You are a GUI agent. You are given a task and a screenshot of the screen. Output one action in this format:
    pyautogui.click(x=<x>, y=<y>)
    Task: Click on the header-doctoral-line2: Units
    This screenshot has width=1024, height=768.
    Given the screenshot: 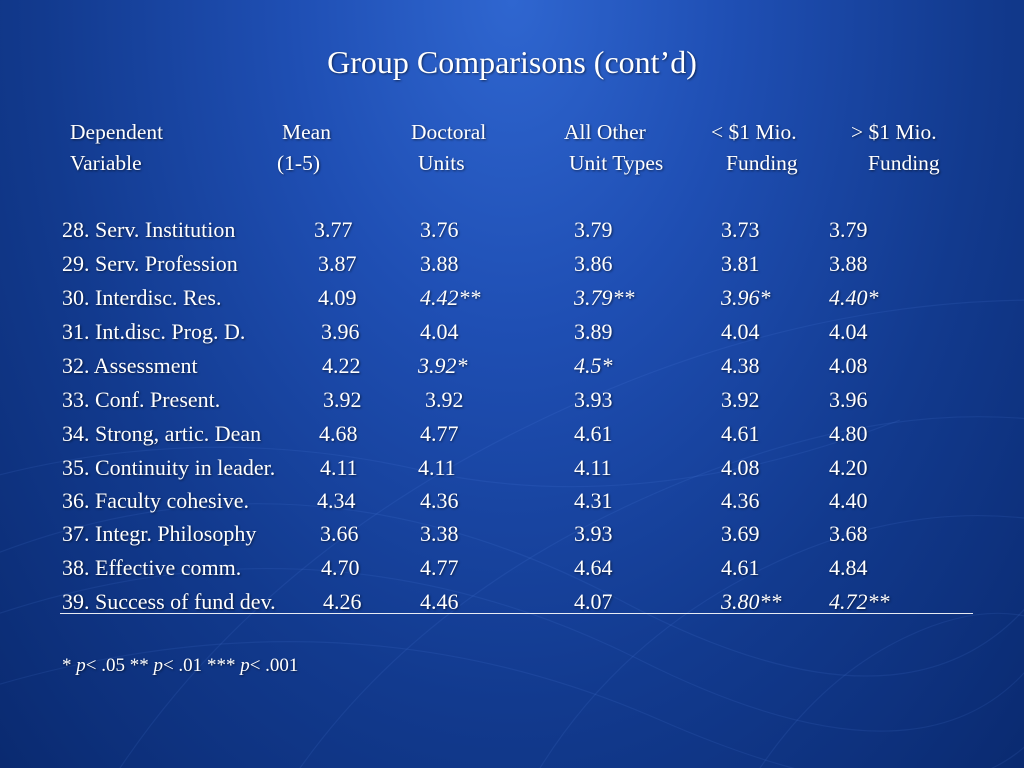 What is the action you would take?
    pyautogui.click(x=441, y=163)
    